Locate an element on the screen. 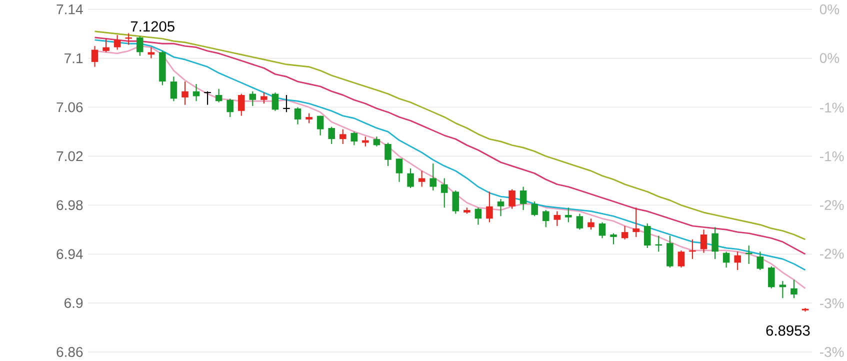  y-tick-label: 7.02 is located at coordinates (69, 156).